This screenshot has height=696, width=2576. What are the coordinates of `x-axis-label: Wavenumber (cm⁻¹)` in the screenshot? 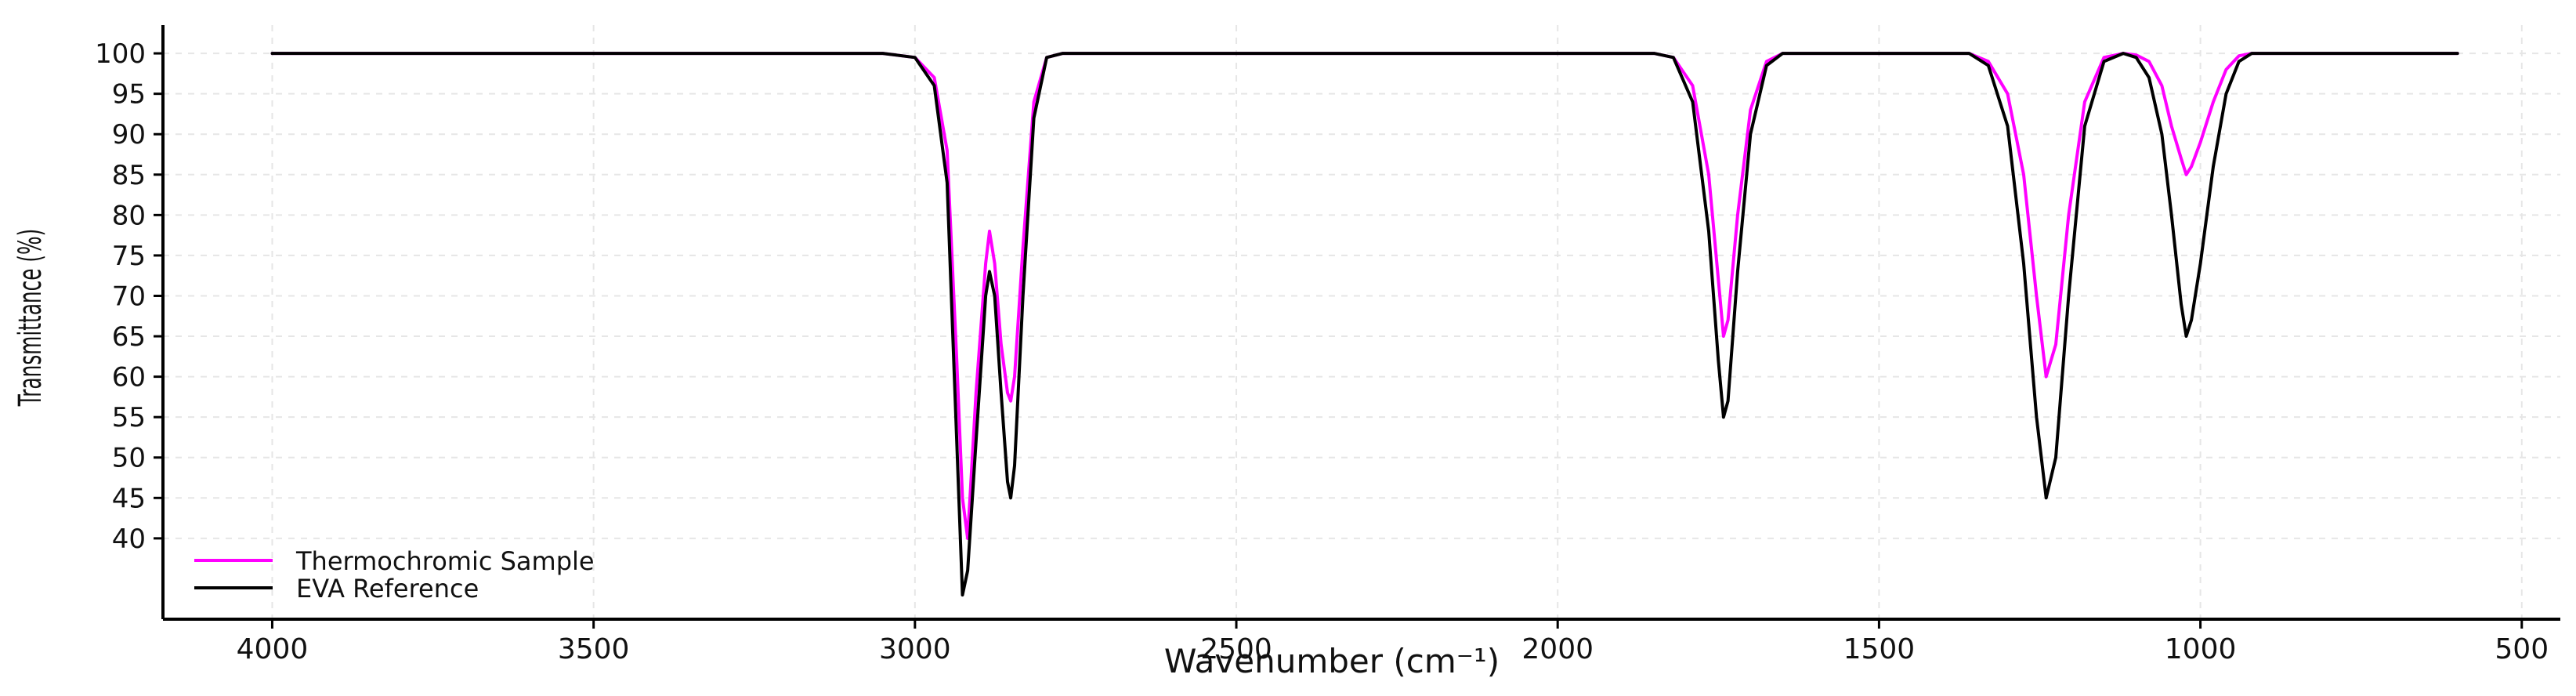 It's located at (1332, 661).